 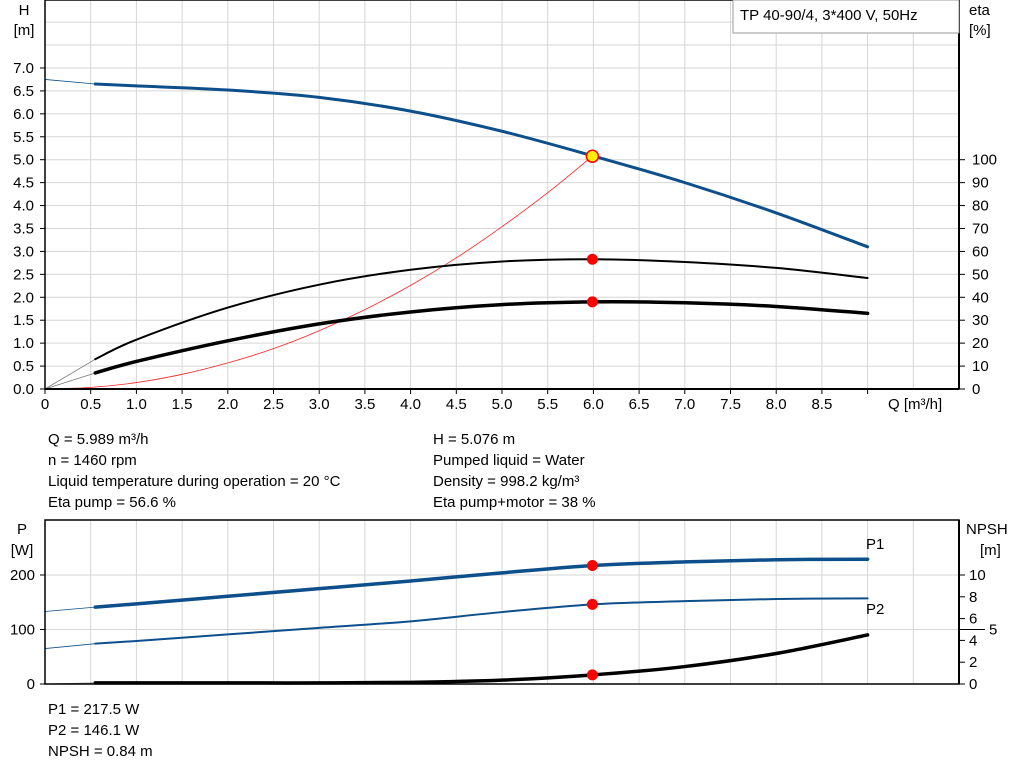 I want to click on p2-value: P2 = 146.1 W, so click(x=94, y=730).